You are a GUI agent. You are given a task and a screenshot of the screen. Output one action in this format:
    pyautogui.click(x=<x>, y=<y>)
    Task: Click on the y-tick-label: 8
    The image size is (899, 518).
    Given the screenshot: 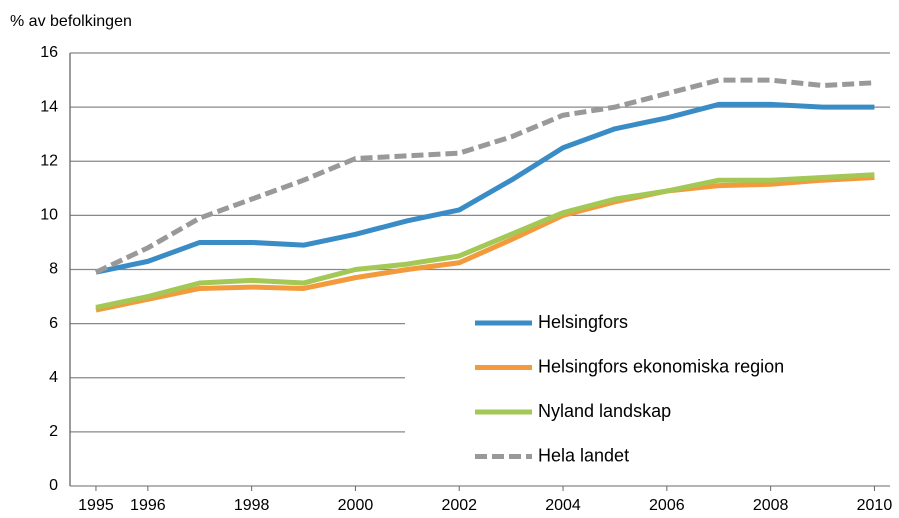 What is the action you would take?
    pyautogui.click(x=53, y=269)
    